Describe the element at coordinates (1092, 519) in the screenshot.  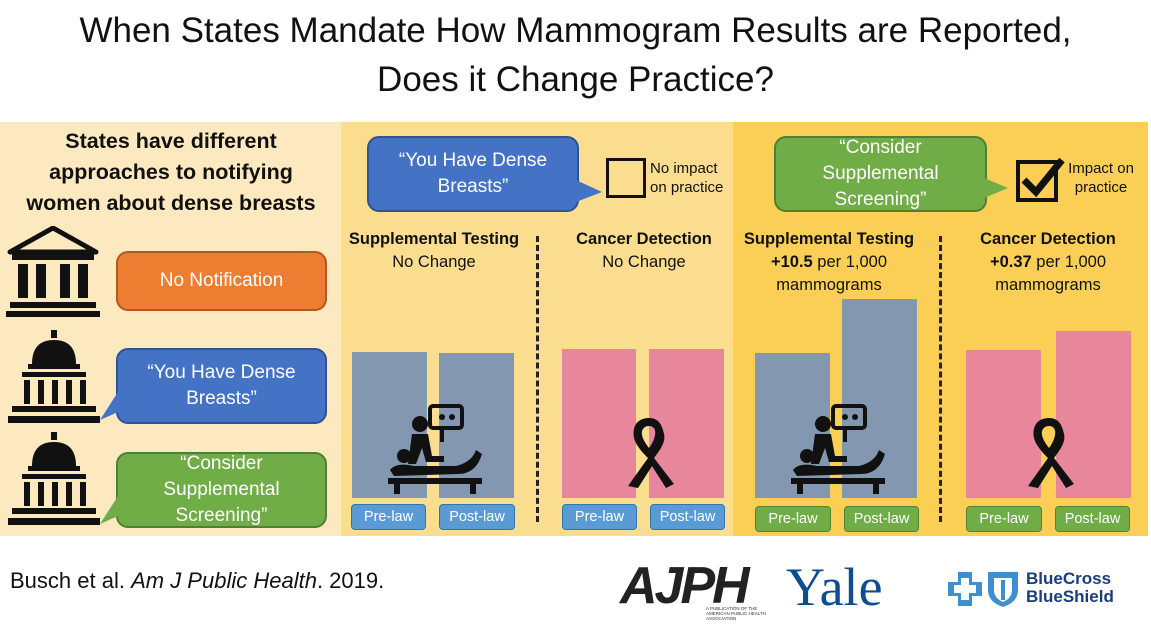
I see `right-detection-postlaw-label: Post-law` at that location.